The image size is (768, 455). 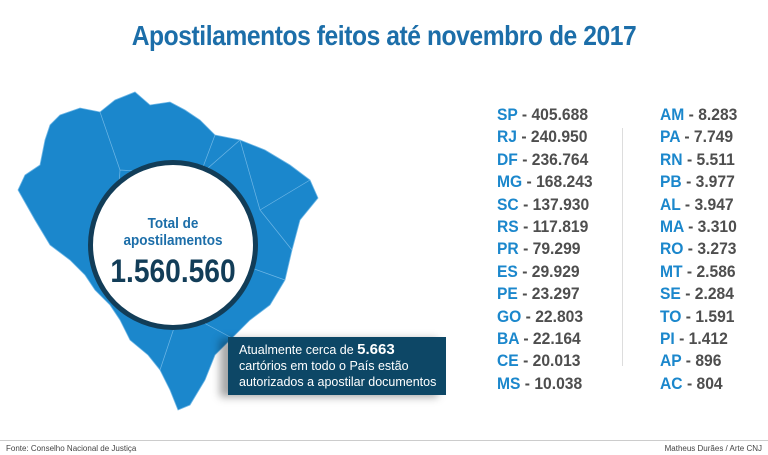 What do you see at coordinates (173, 232) in the screenshot?
I see `total-label: Total de apostilamentos` at bounding box center [173, 232].